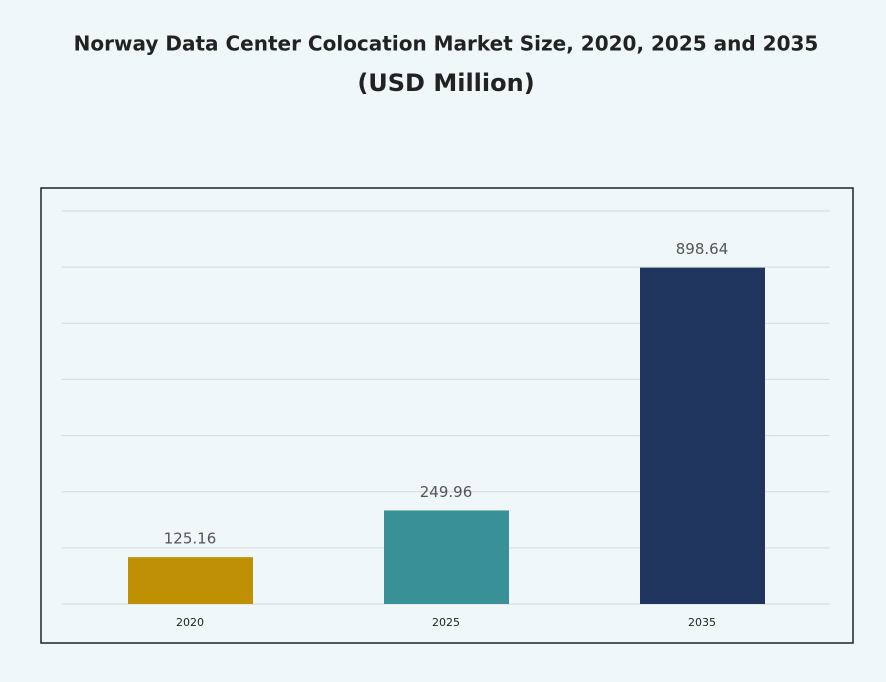  I want to click on data-label: 898.64, so click(702, 249).